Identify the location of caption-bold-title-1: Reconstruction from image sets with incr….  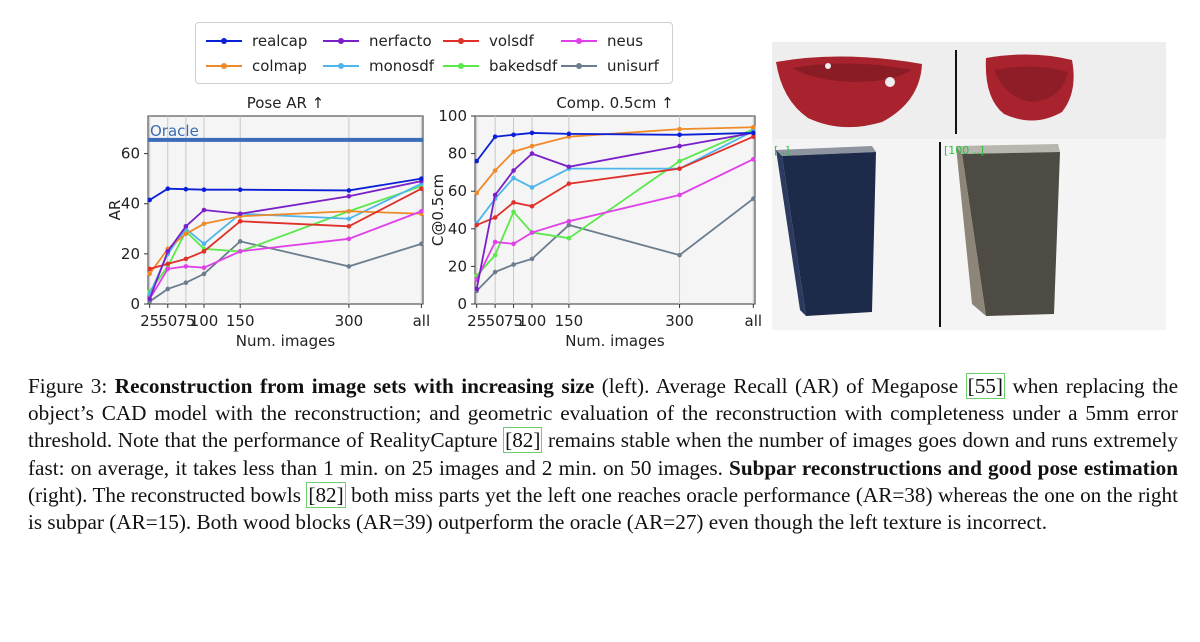
(354, 386).